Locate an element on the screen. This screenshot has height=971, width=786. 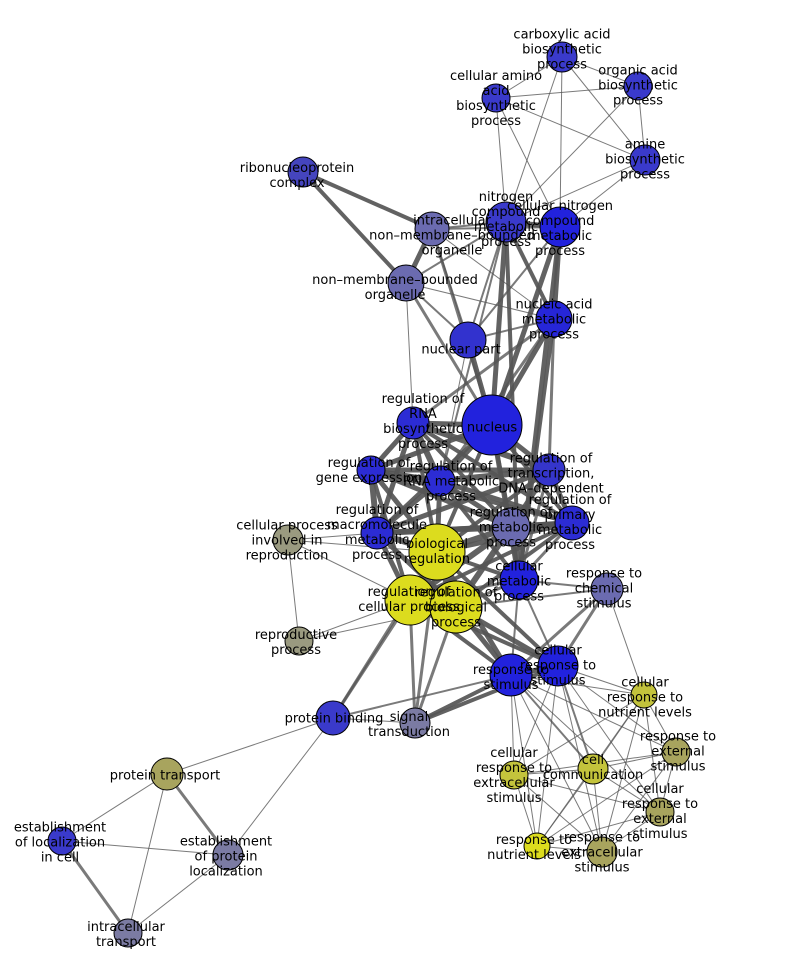
graph-node-ribonucleoprotein-complex is located at coordinates (303, 172).